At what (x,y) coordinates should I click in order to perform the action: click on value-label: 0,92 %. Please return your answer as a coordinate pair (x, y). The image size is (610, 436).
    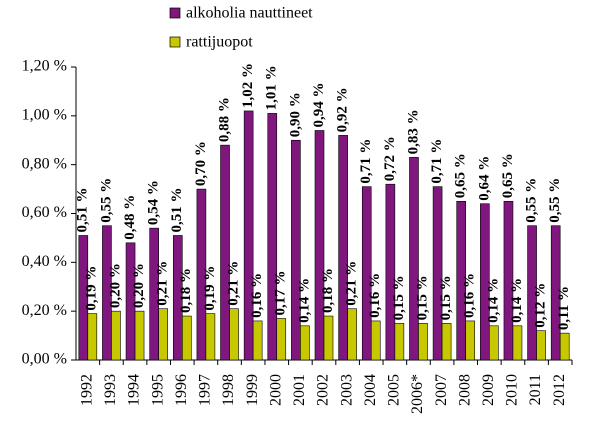
    Looking at the image, I should click on (343, 109).